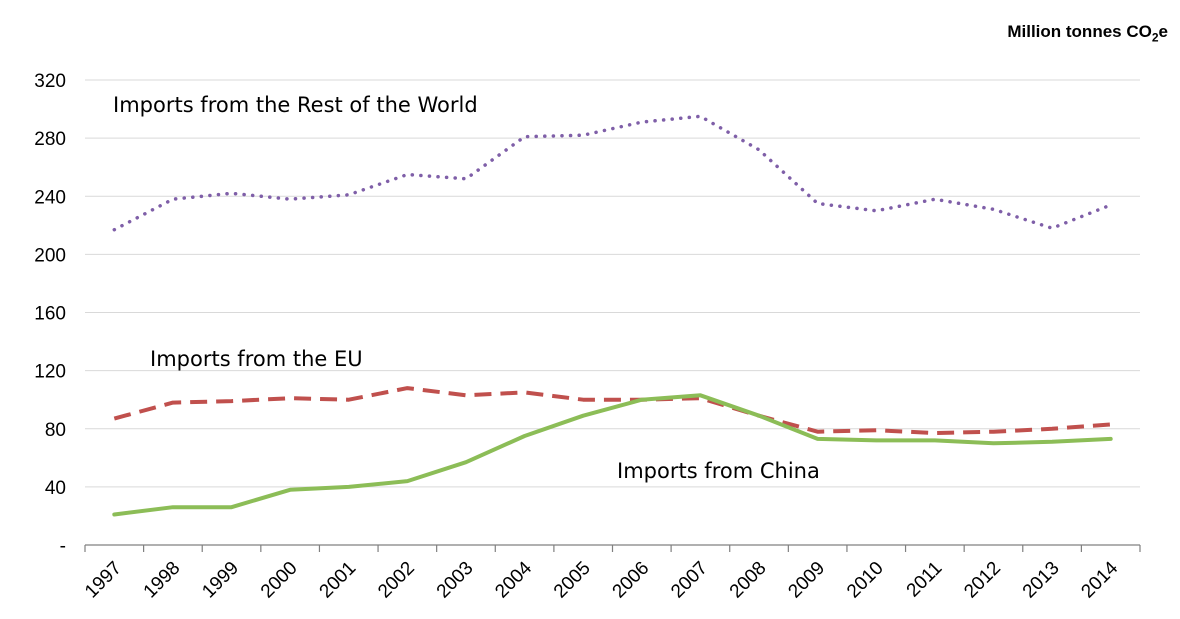  What do you see at coordinates (572, 580) in the screenshot?
I see `x-tick-label: 2005` at bounding box center [572, 580].